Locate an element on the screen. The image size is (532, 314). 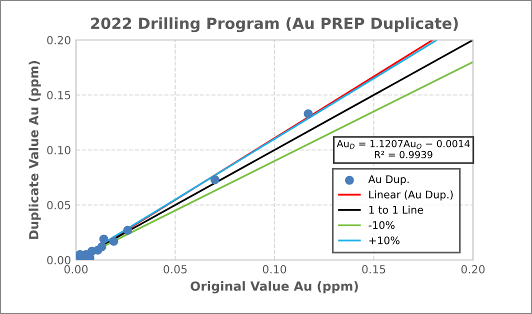
chart-title: 2022 Drilling Program (Au PREP Duplicate) is located at coordinates (274, 24).